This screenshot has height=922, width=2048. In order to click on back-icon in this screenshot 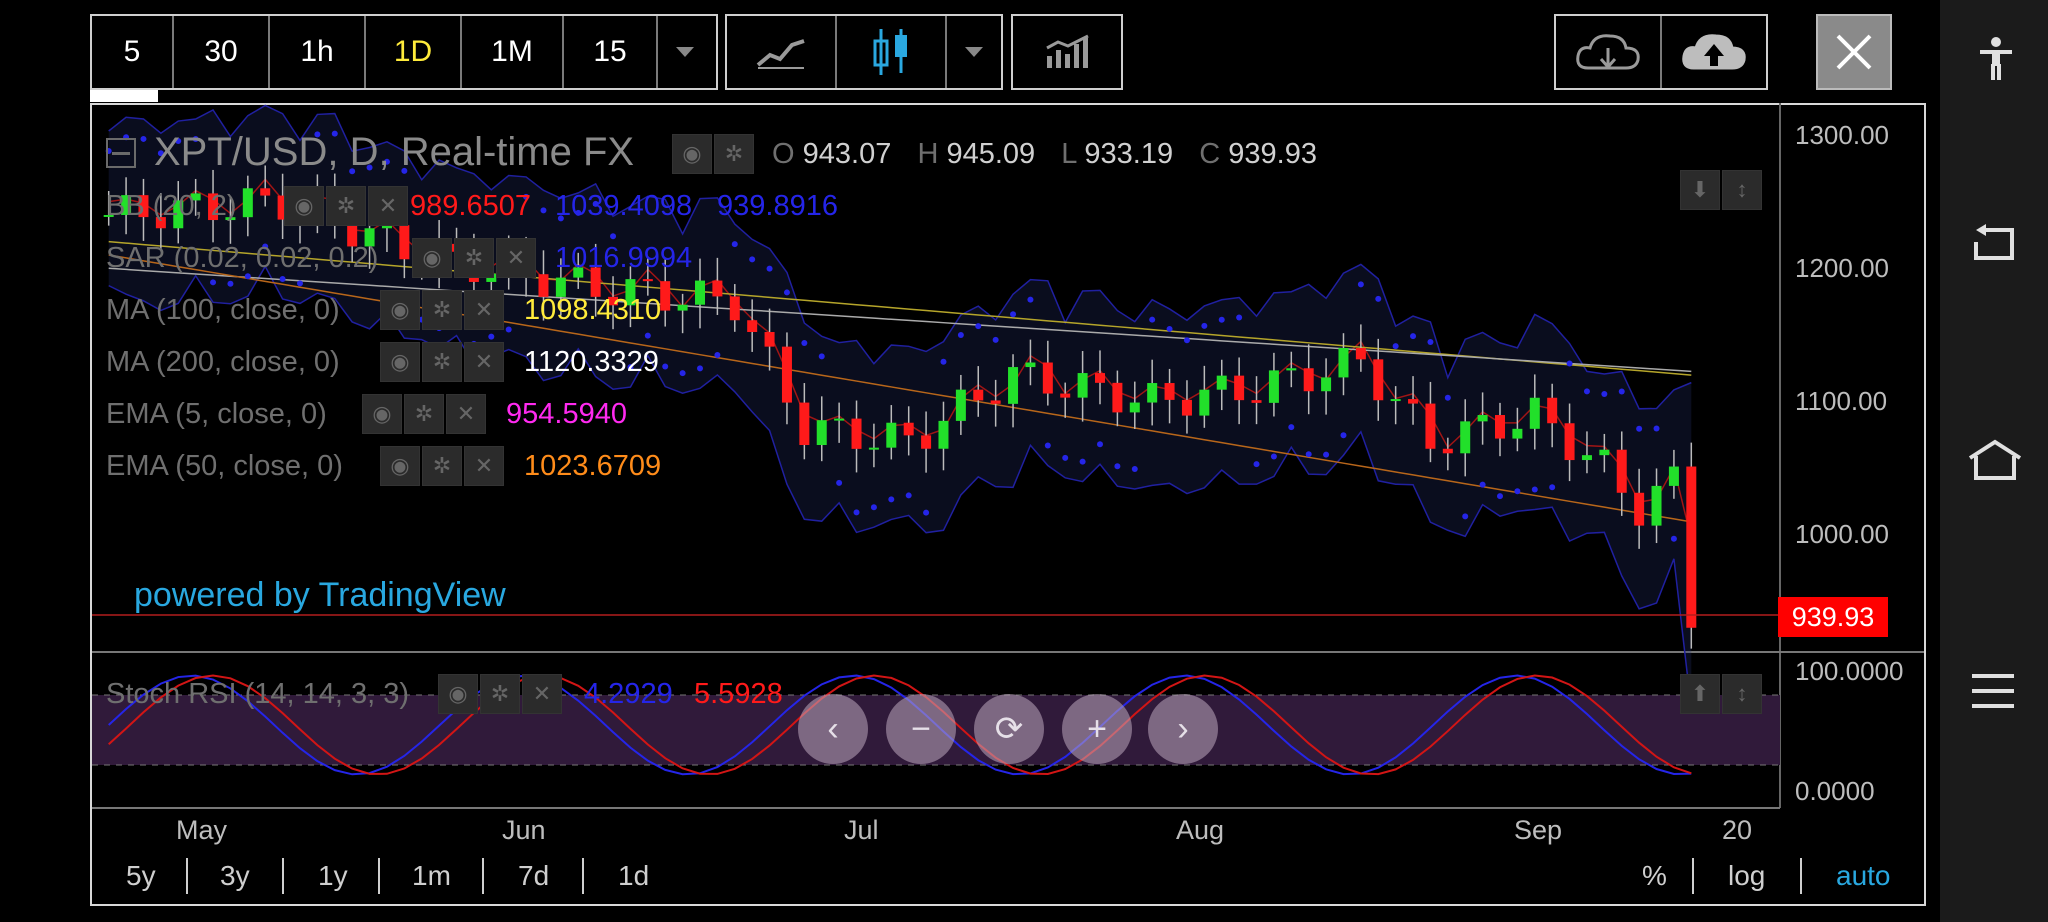, I will do `click(1994, 242)`.